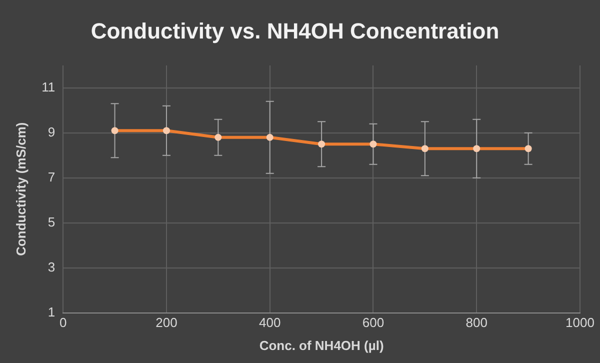 This screenshot has width=600, height=363. What do you see at coordinates (20, 189) in the screenshot?
I see `y-axis-title: Conductivity (mS/cm)` at bounding box center [20, 189].